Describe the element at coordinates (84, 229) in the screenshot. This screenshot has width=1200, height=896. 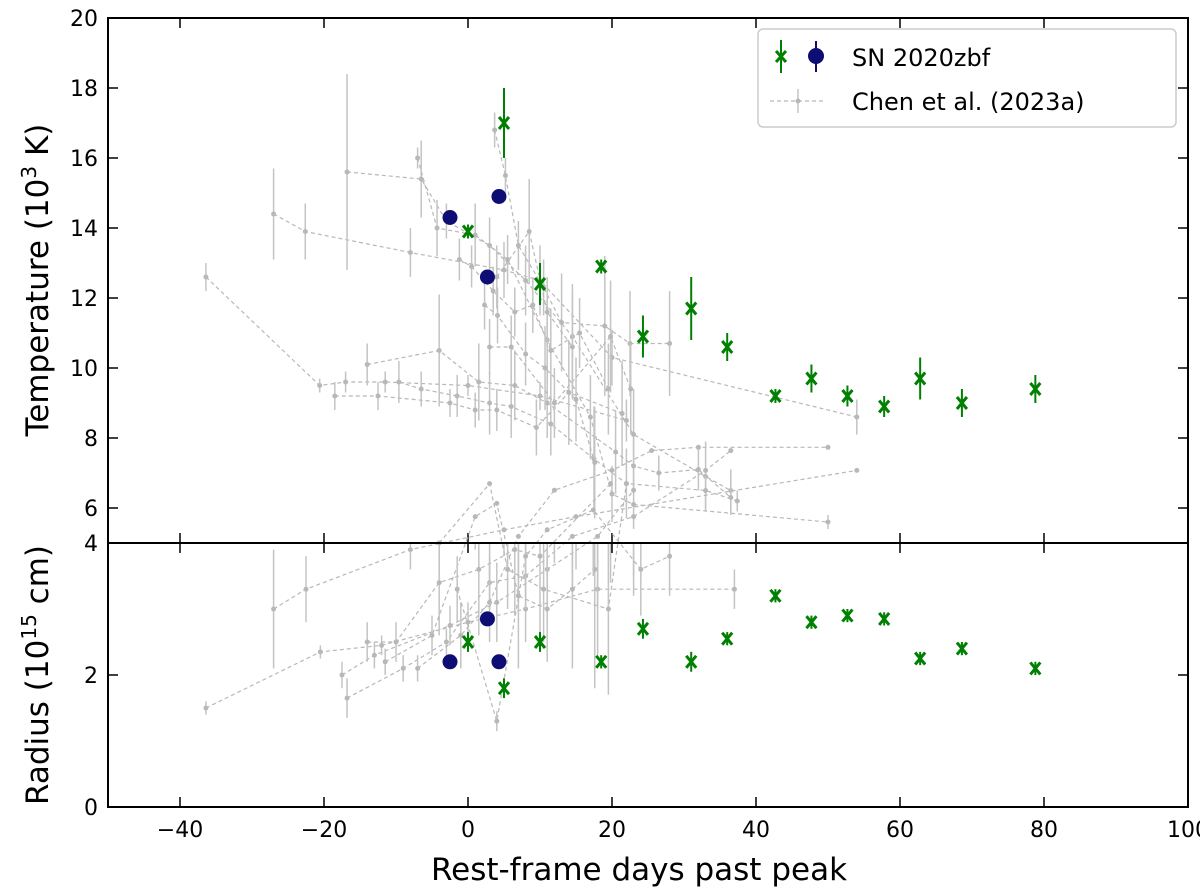
I see `y-tick-label: 14` at that location.